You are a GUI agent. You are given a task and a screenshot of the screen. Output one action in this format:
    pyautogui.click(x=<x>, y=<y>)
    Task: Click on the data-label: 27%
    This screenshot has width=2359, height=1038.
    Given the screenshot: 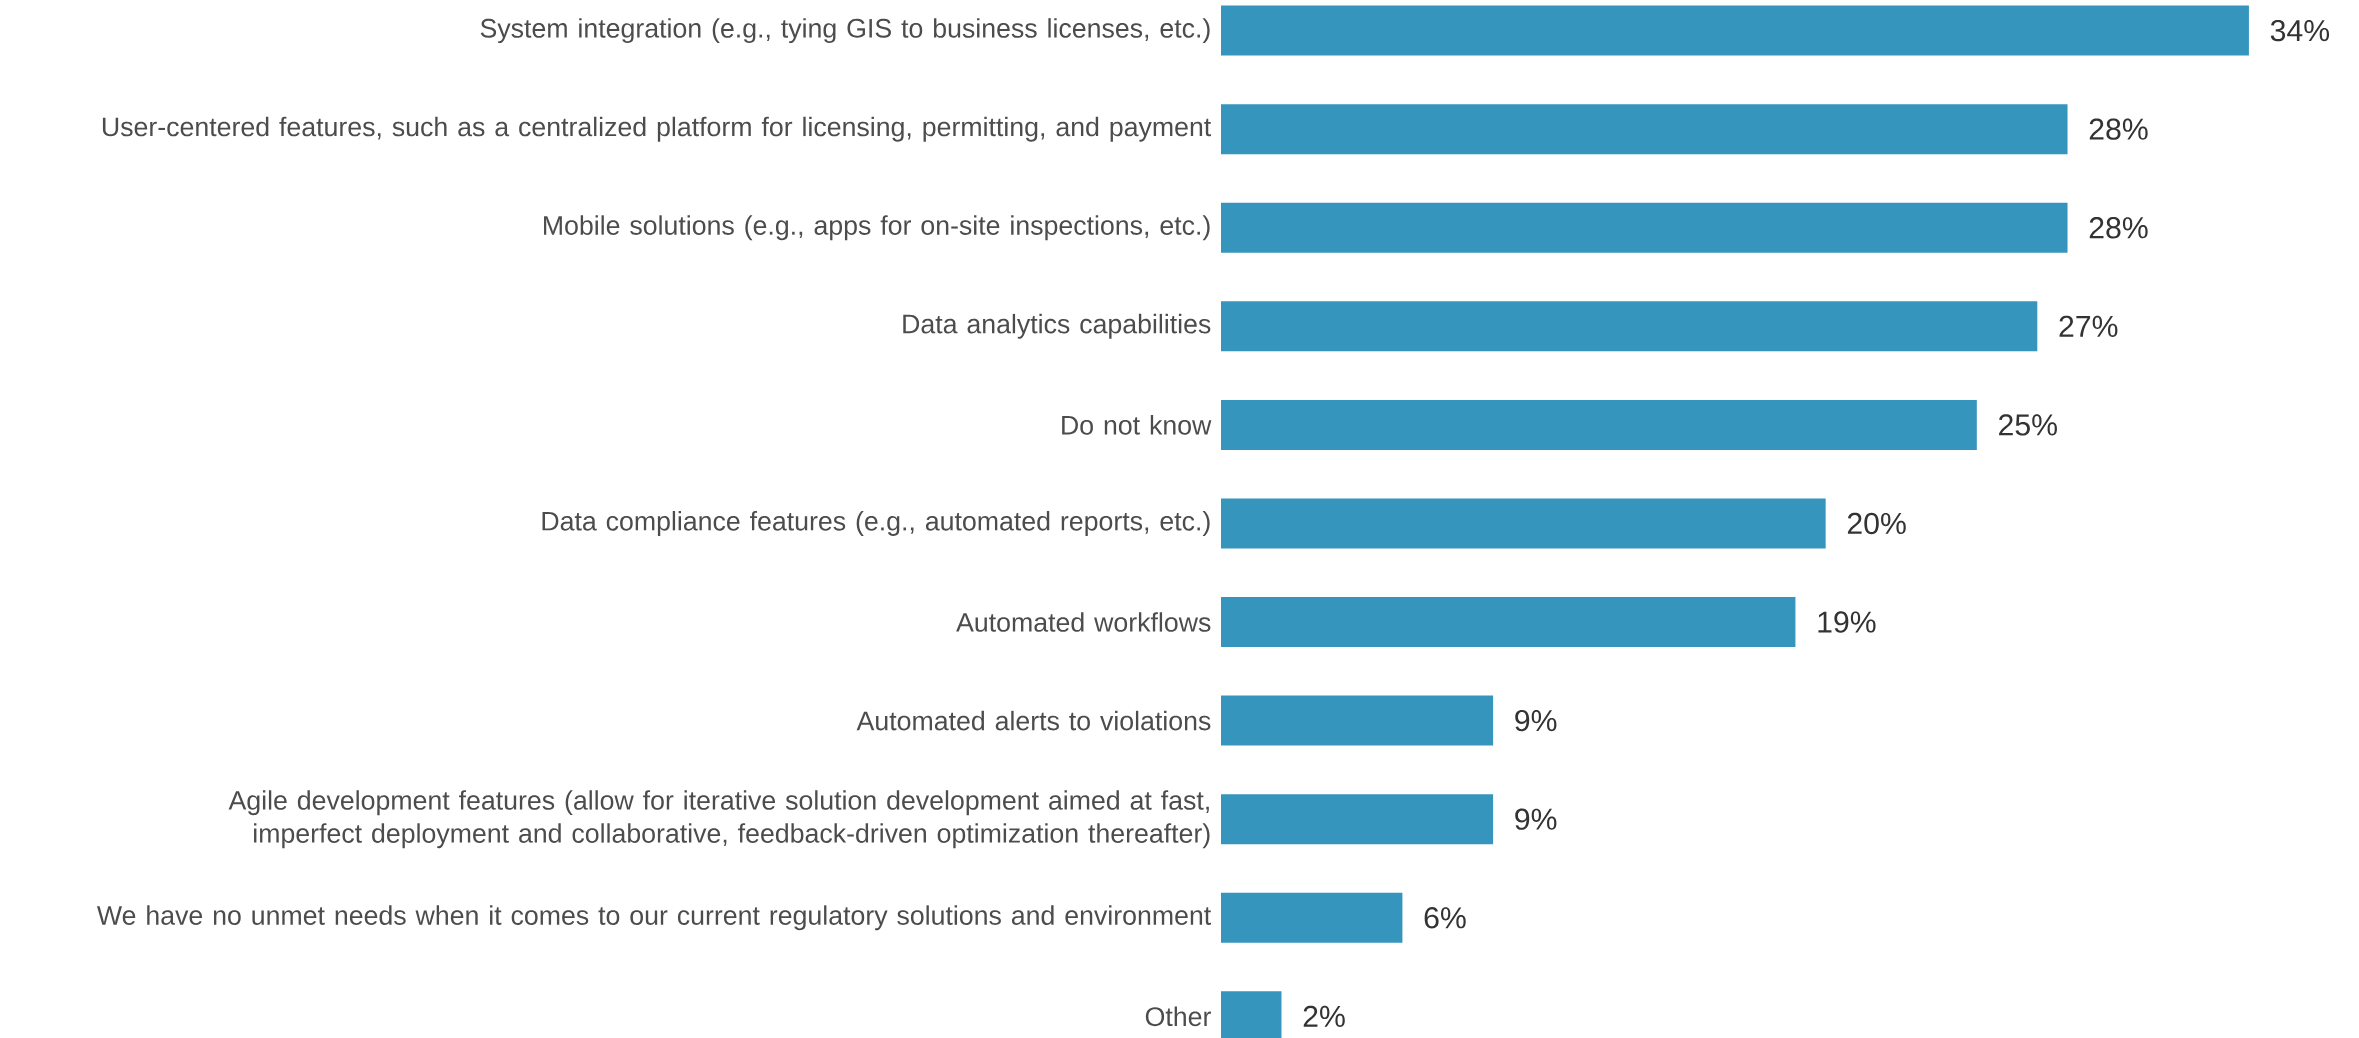 What is the action you would take?
    pyautogui.click(x=2088, y=326)
    